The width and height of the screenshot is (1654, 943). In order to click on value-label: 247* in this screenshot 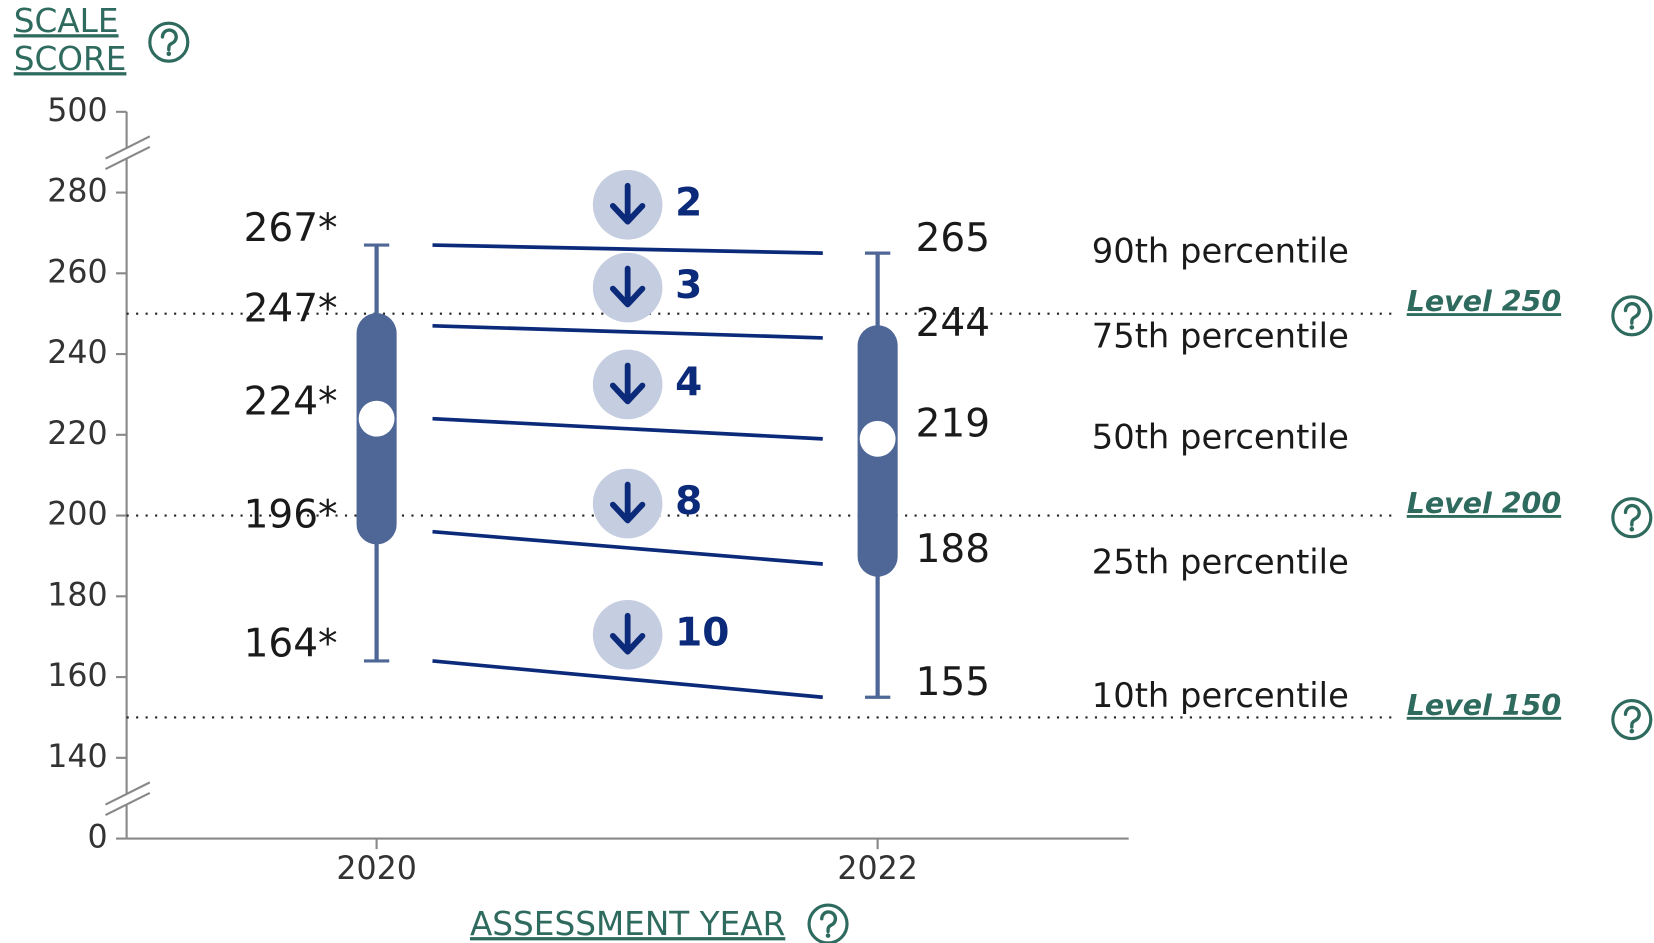, I will do `click(291, 309)`.